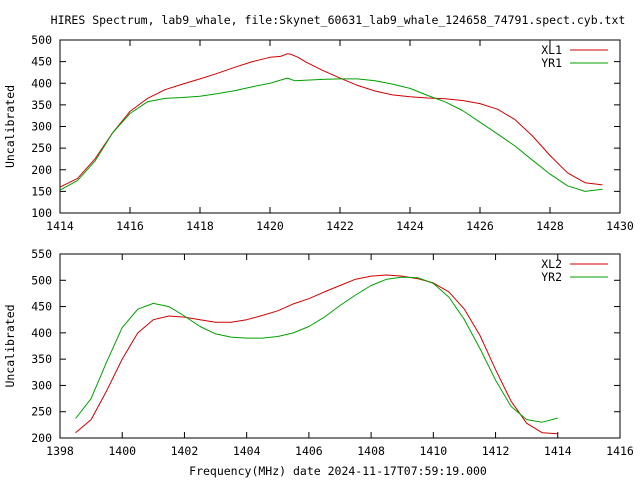 The width and height of the screenshot is (640, 480). I want to click on x-tick-label: 1412, so click(496, 451).